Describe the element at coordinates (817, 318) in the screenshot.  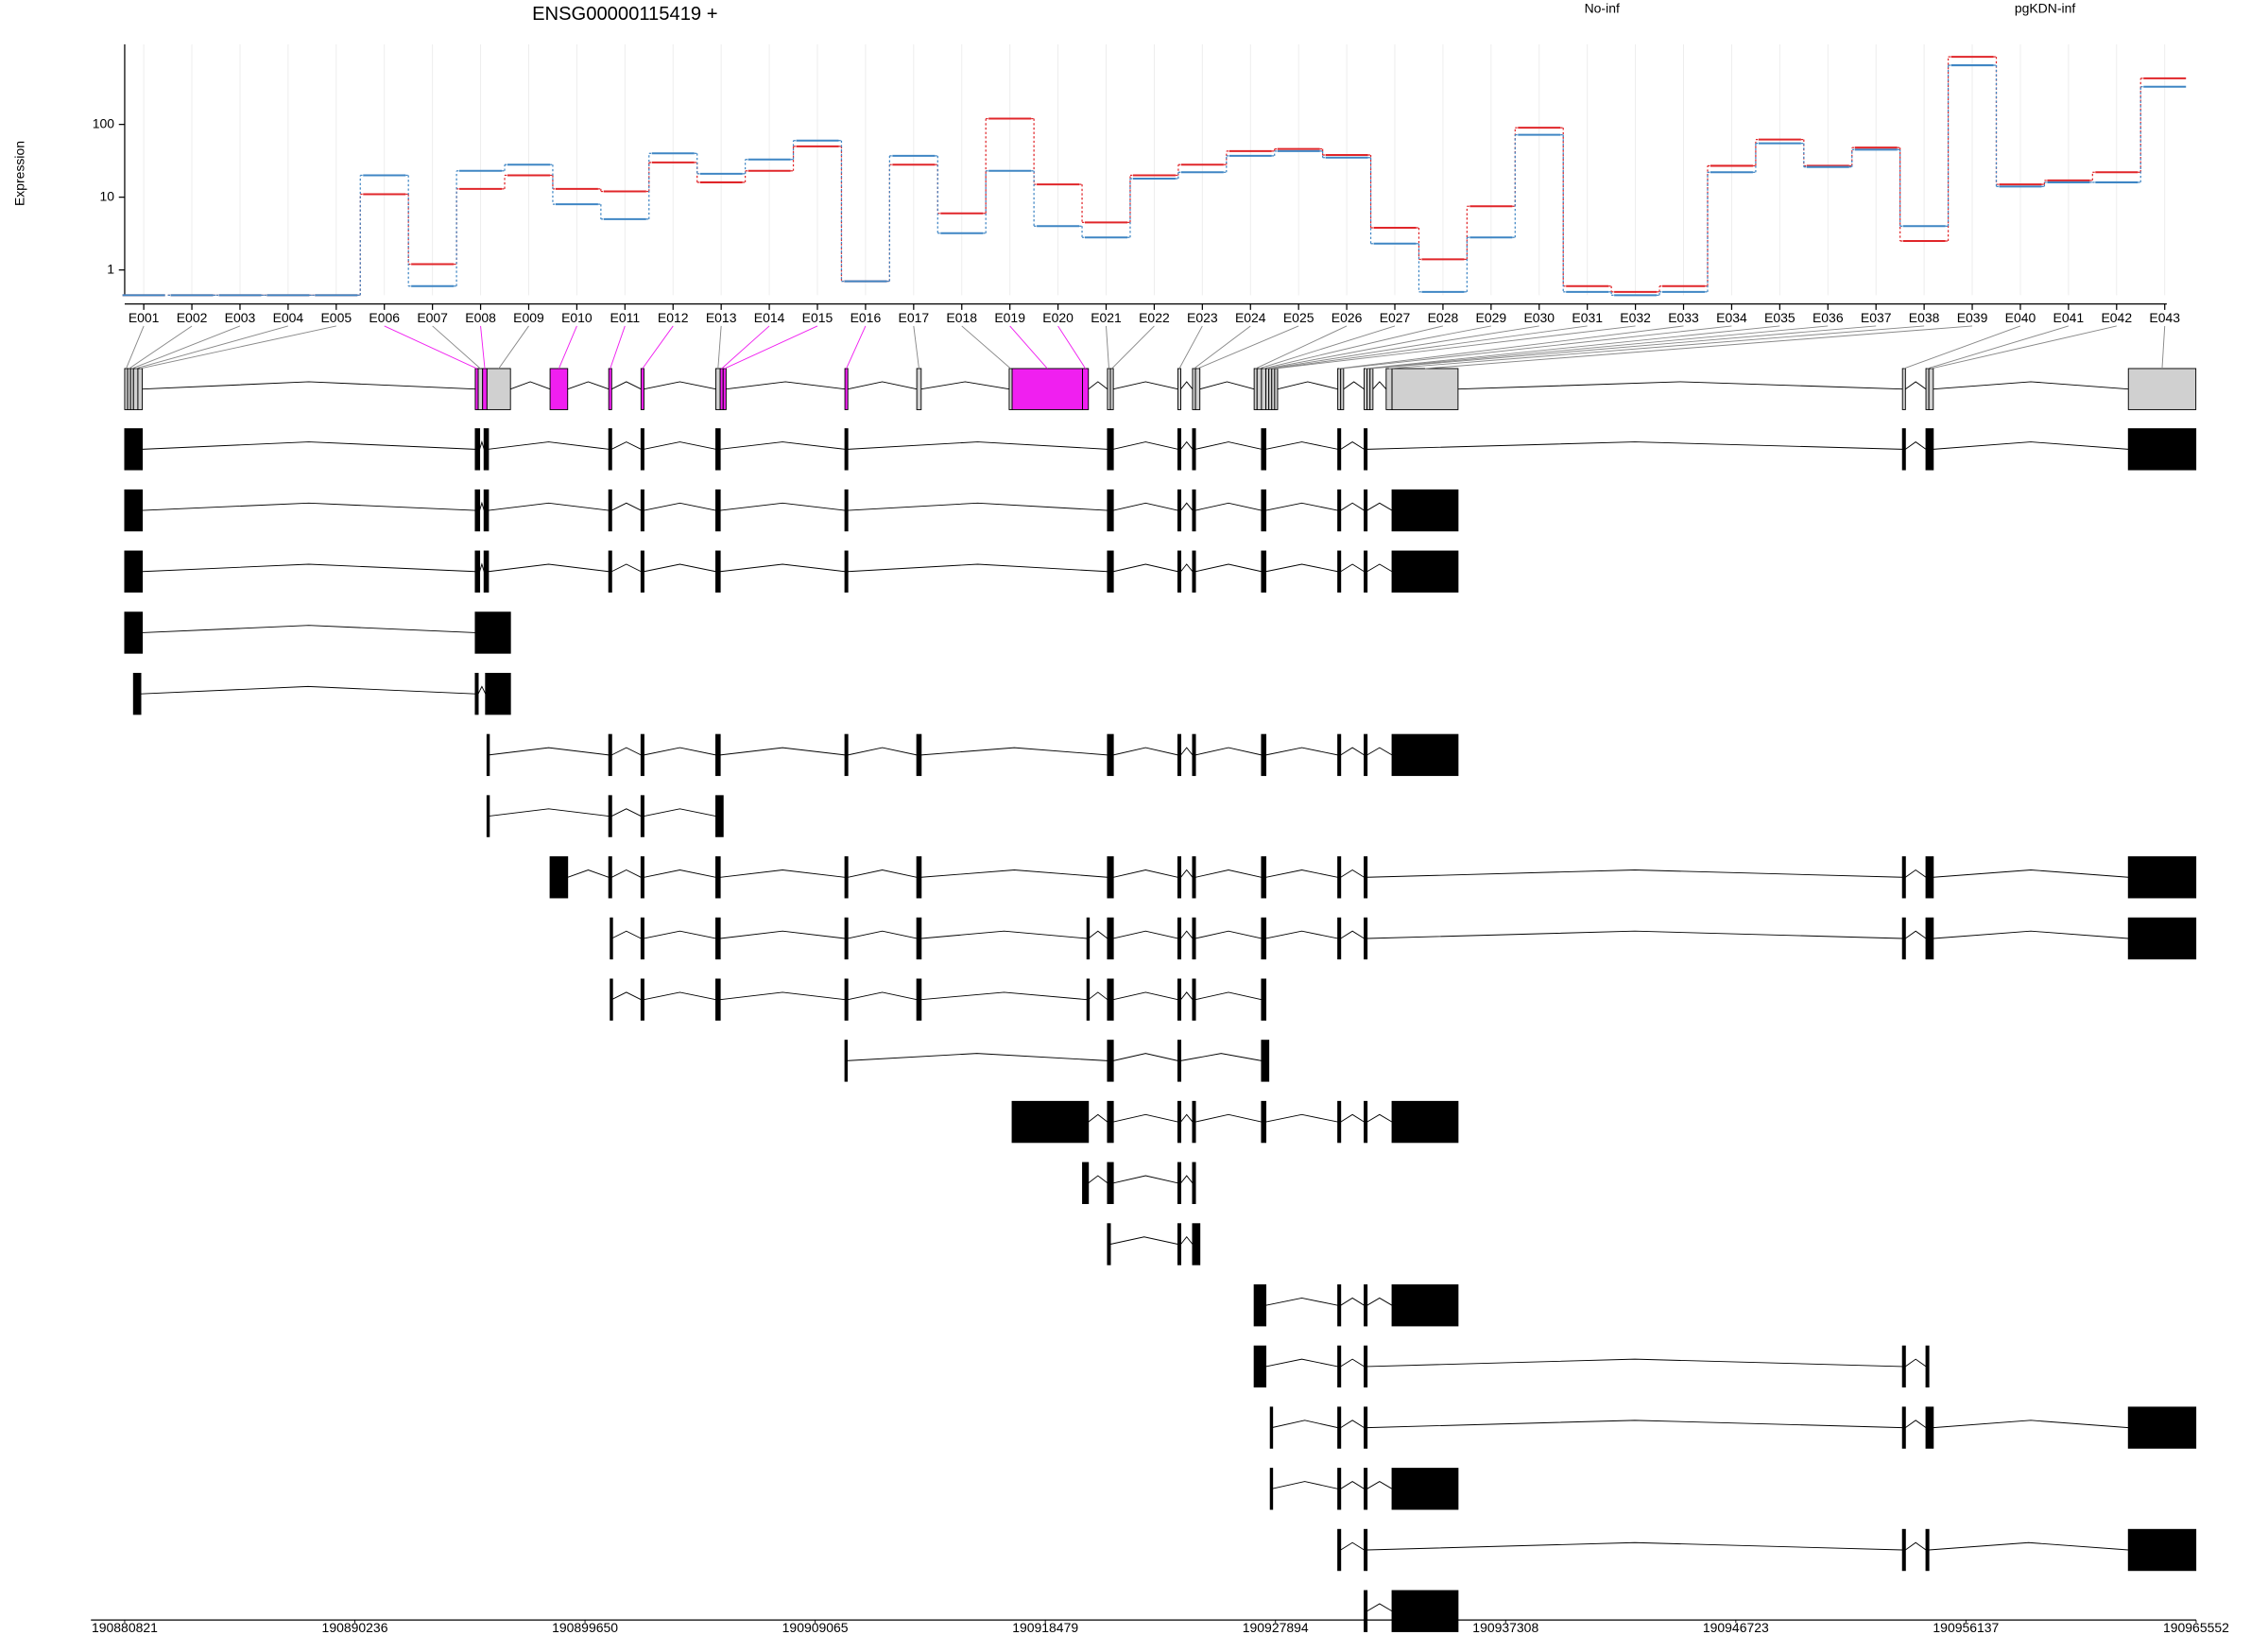
I see `x-tick-label: E015` at that location.